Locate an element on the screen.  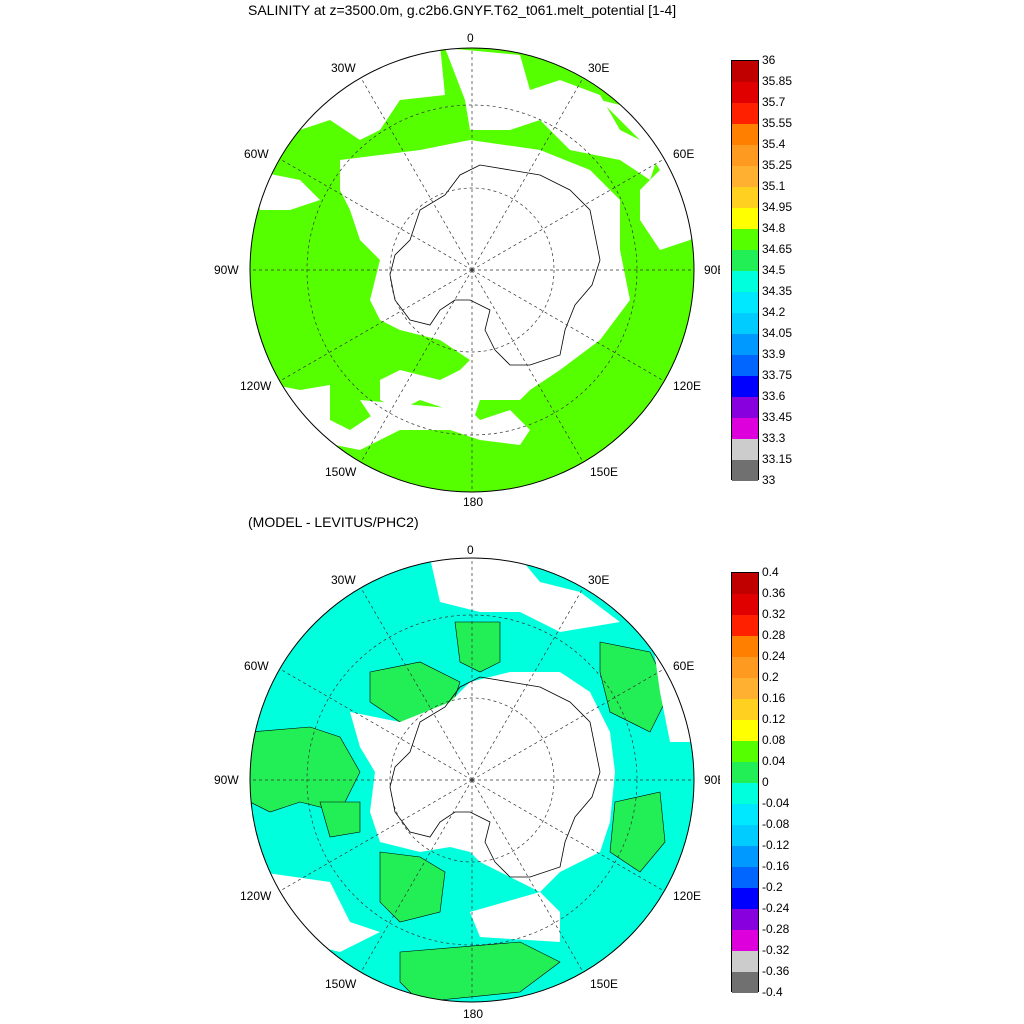
colorbar-label: 0.32 is located at coordinates (774, 614).